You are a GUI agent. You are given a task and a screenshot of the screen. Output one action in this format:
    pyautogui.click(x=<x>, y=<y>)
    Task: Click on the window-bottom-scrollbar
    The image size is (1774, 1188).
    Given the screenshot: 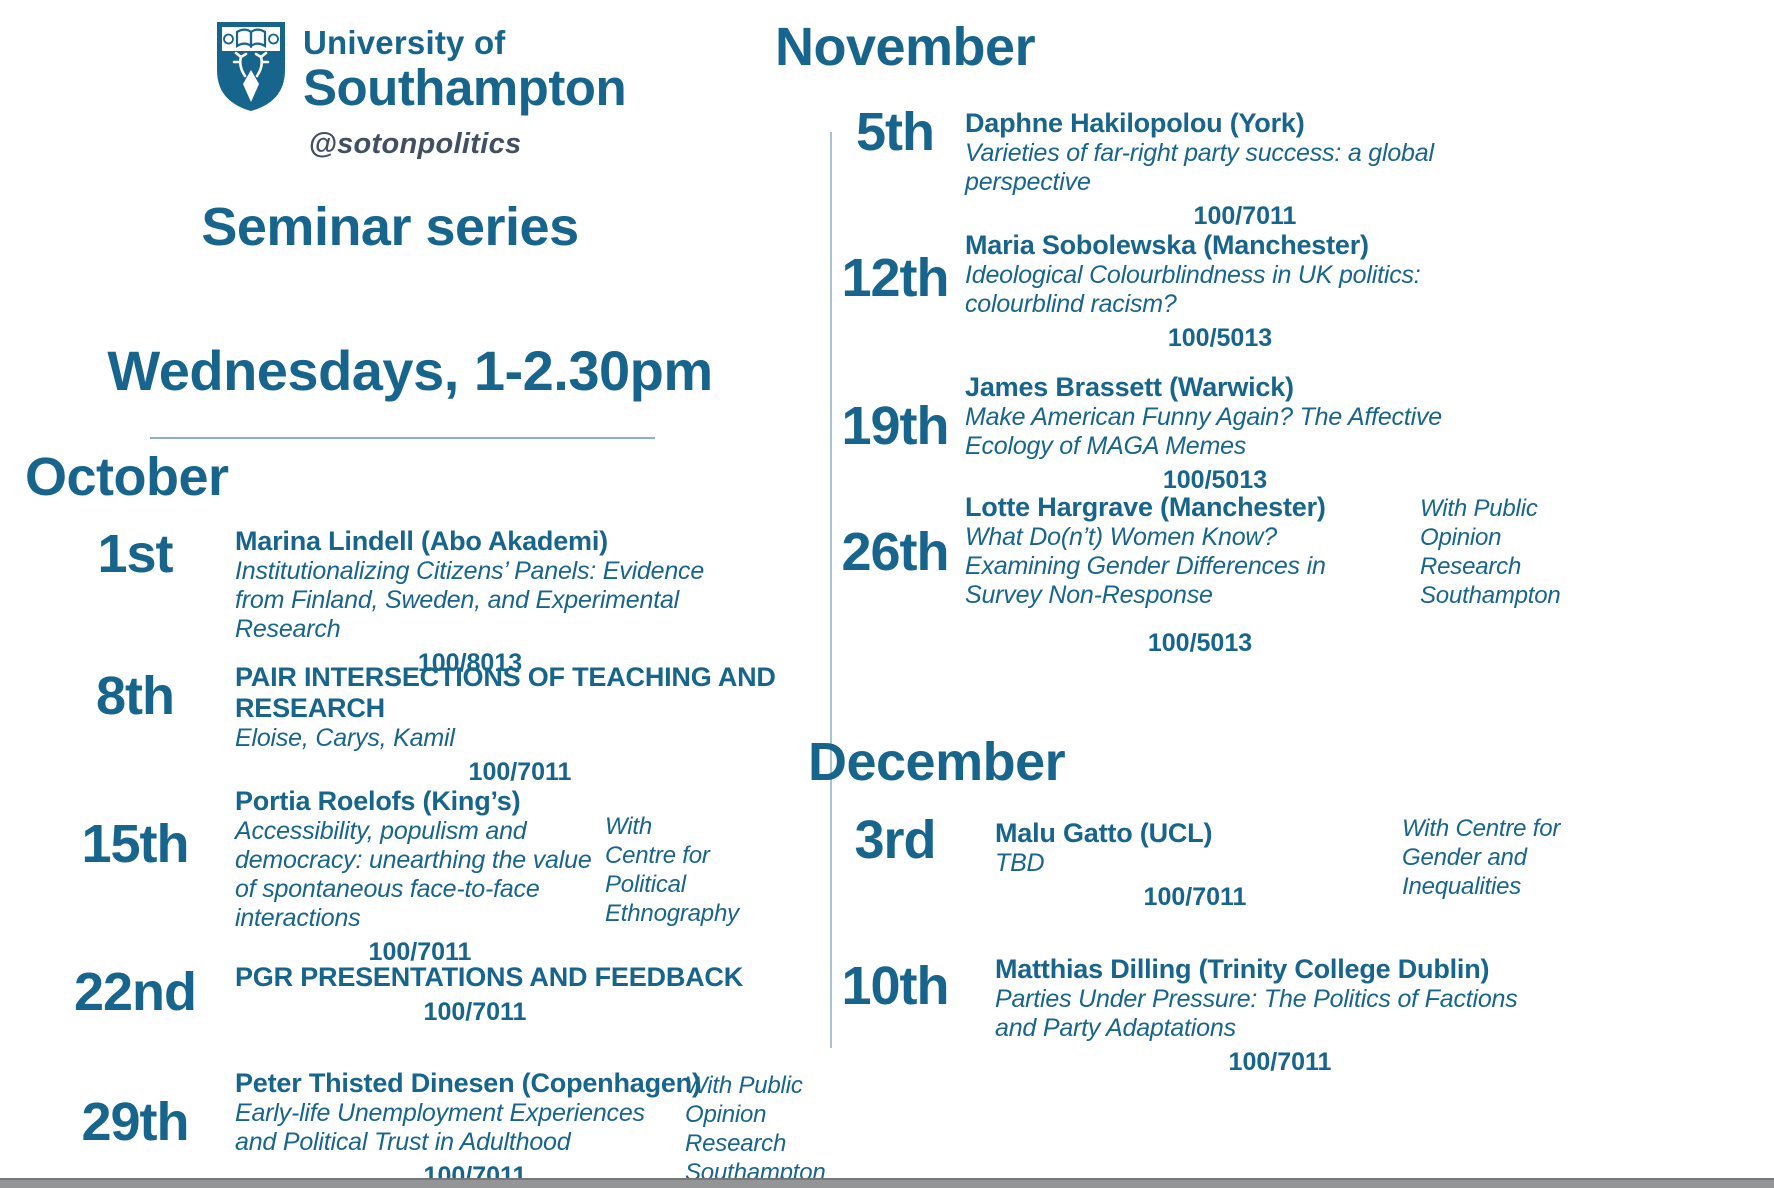 What is the action you would take?
    pyautogui.click(x=887, y=1183)
    